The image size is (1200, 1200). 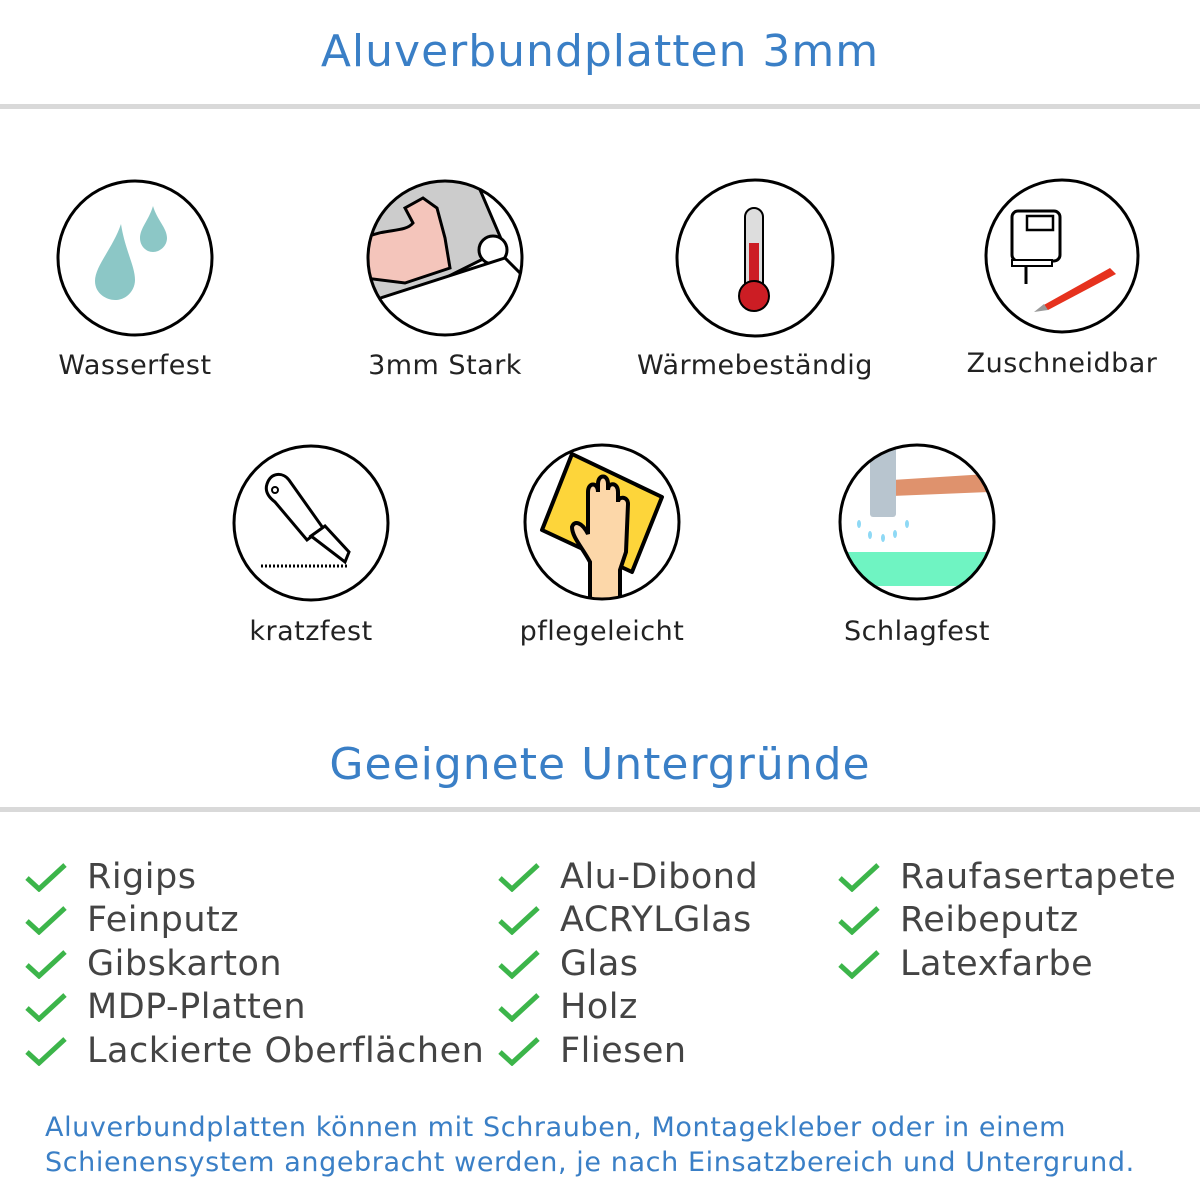 I want to click on list-item-label: Feinputz, so click(x=163, y=920).